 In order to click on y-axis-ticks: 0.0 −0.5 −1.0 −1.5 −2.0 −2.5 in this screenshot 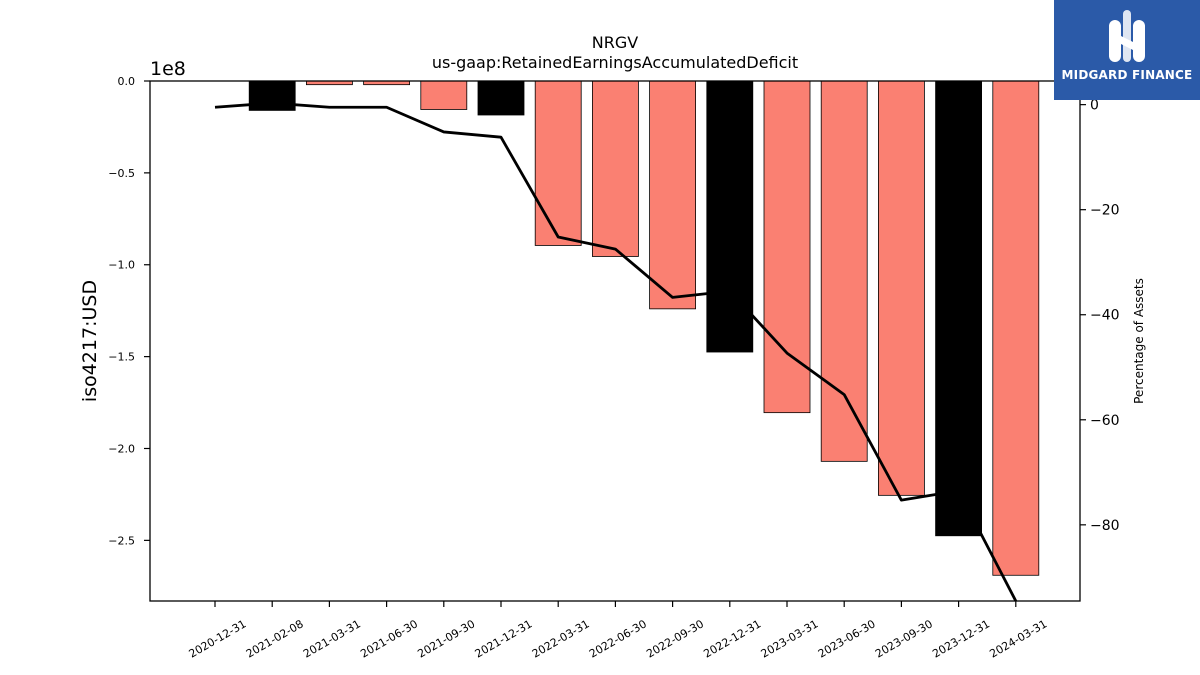, I will do `click(129, 311)`.